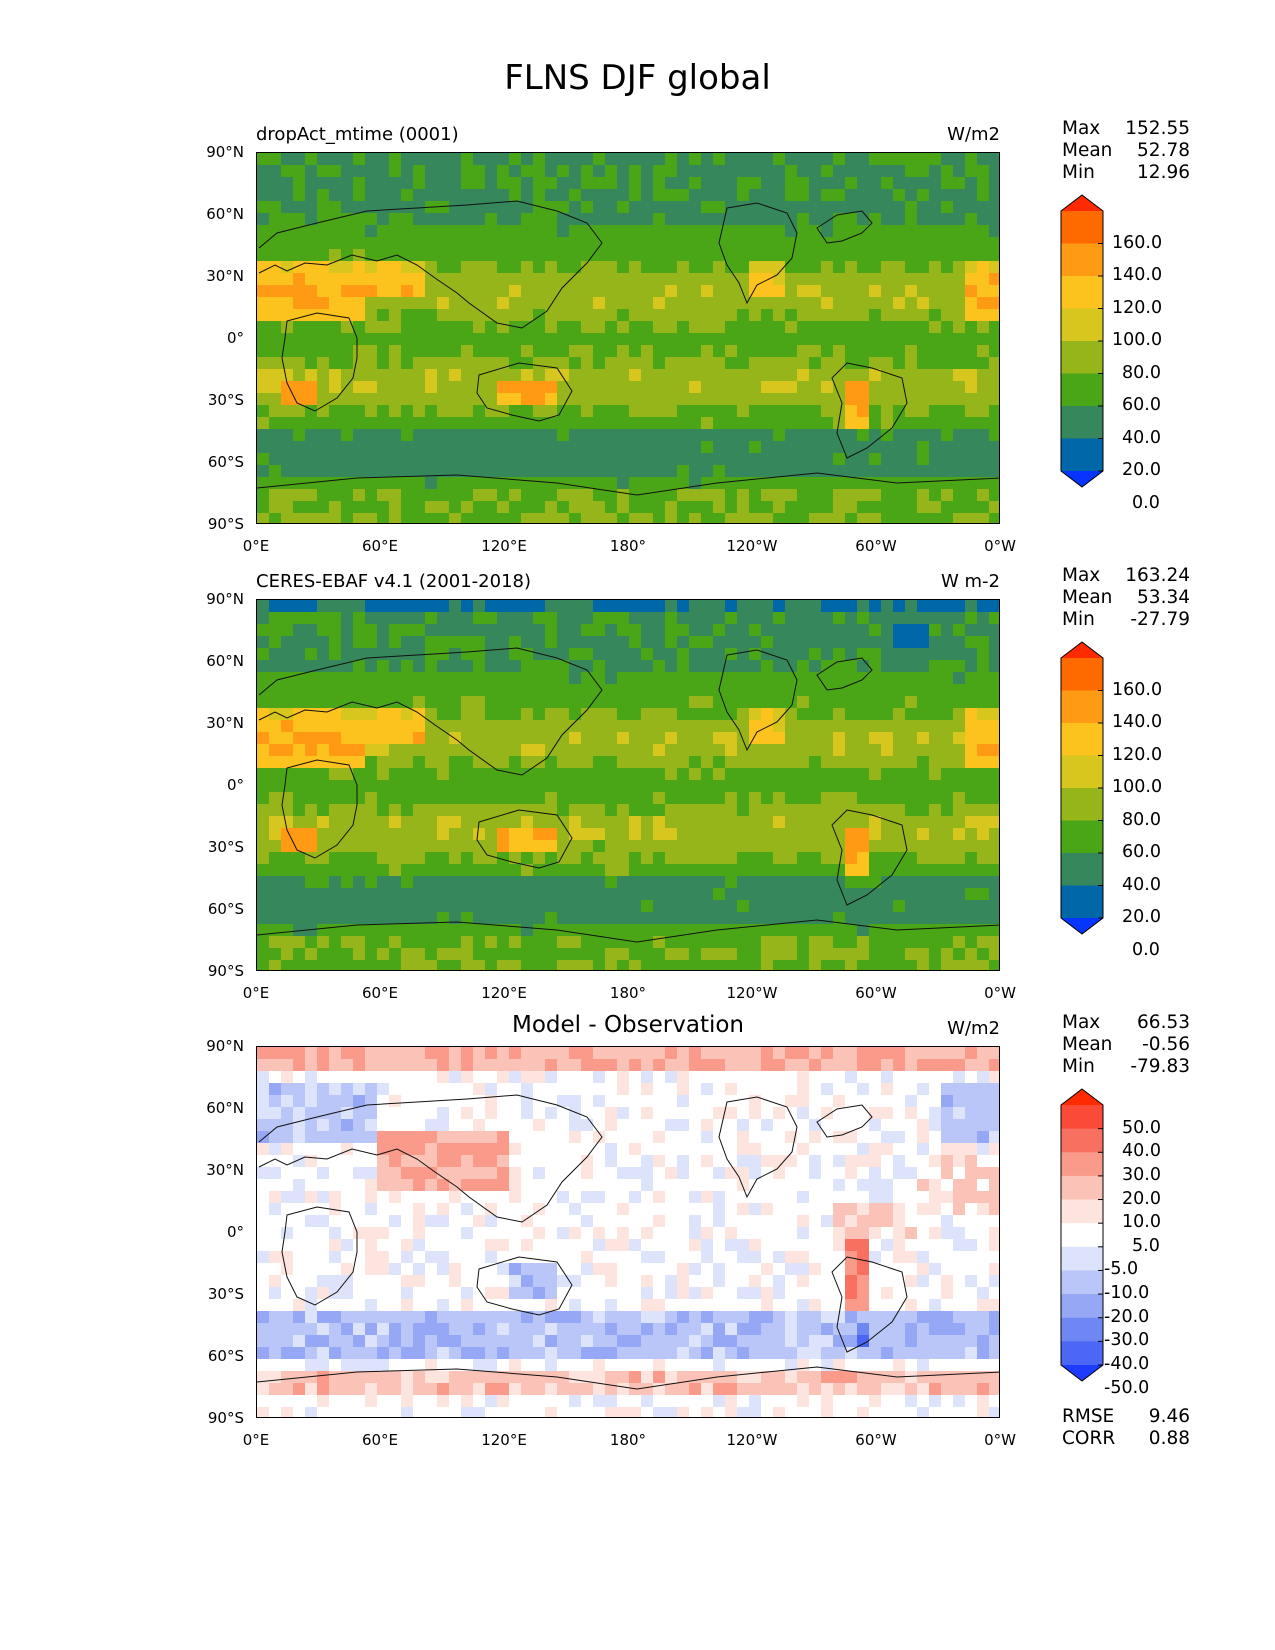 The width and height of the screenshot is (1275, 1650). What do you see at coordinates (1141, 470) in the screenshot?
I see `colorbar-tick-label: 20.0` at bounding box center [1141, 470].